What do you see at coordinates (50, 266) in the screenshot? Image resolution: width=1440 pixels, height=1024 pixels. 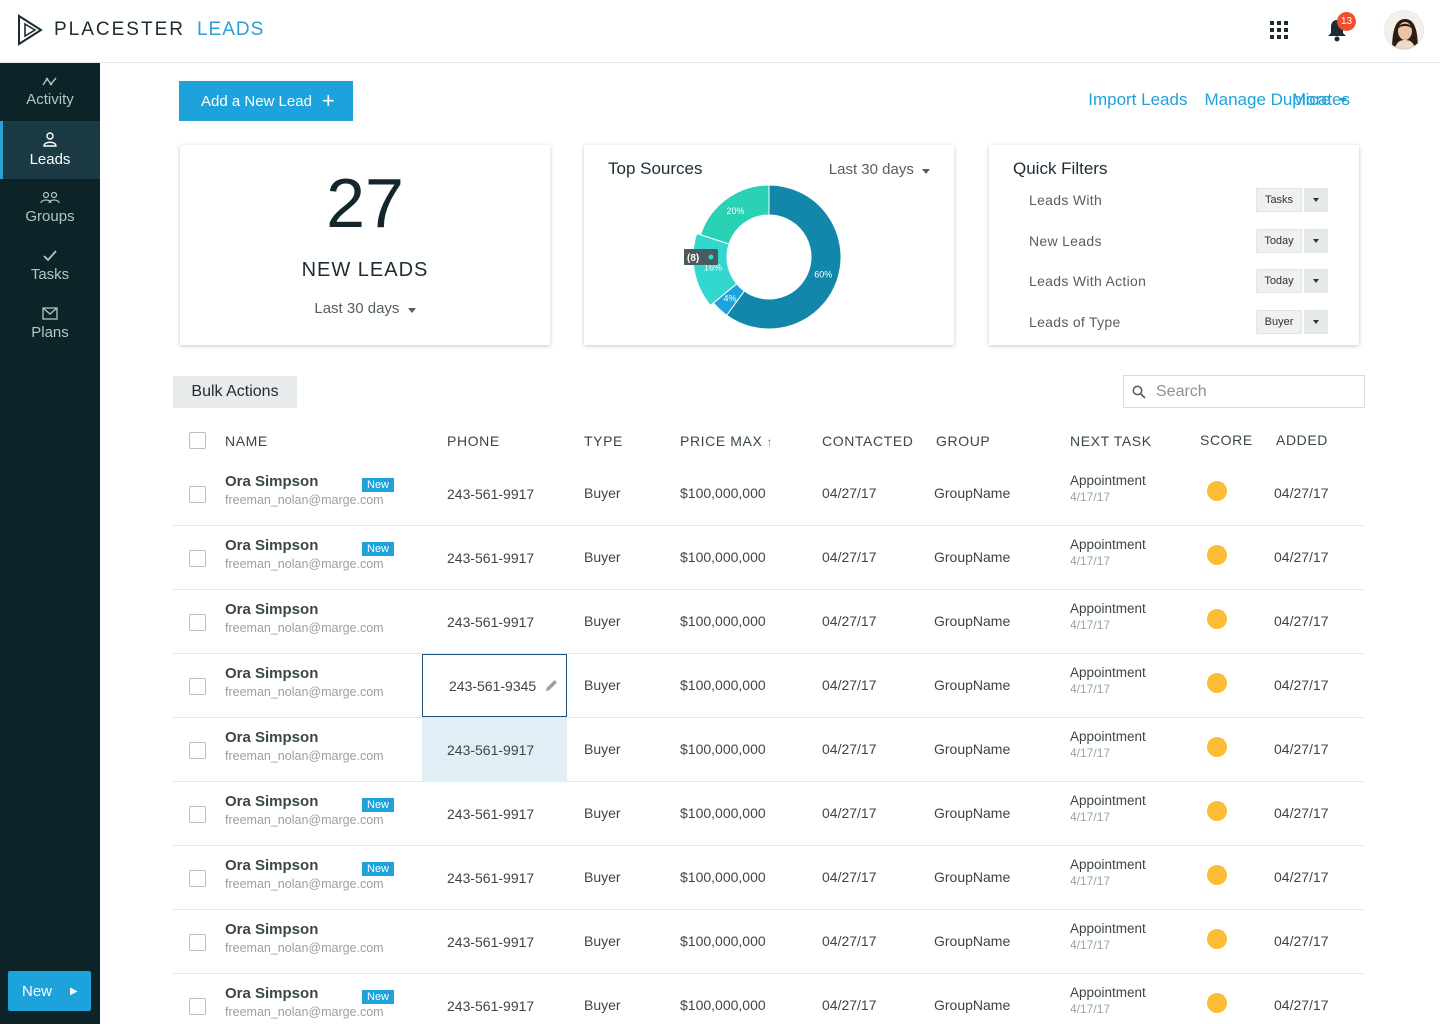 I see `sidebar-item-tasks: Tasks` at bounding box center [50, 266].